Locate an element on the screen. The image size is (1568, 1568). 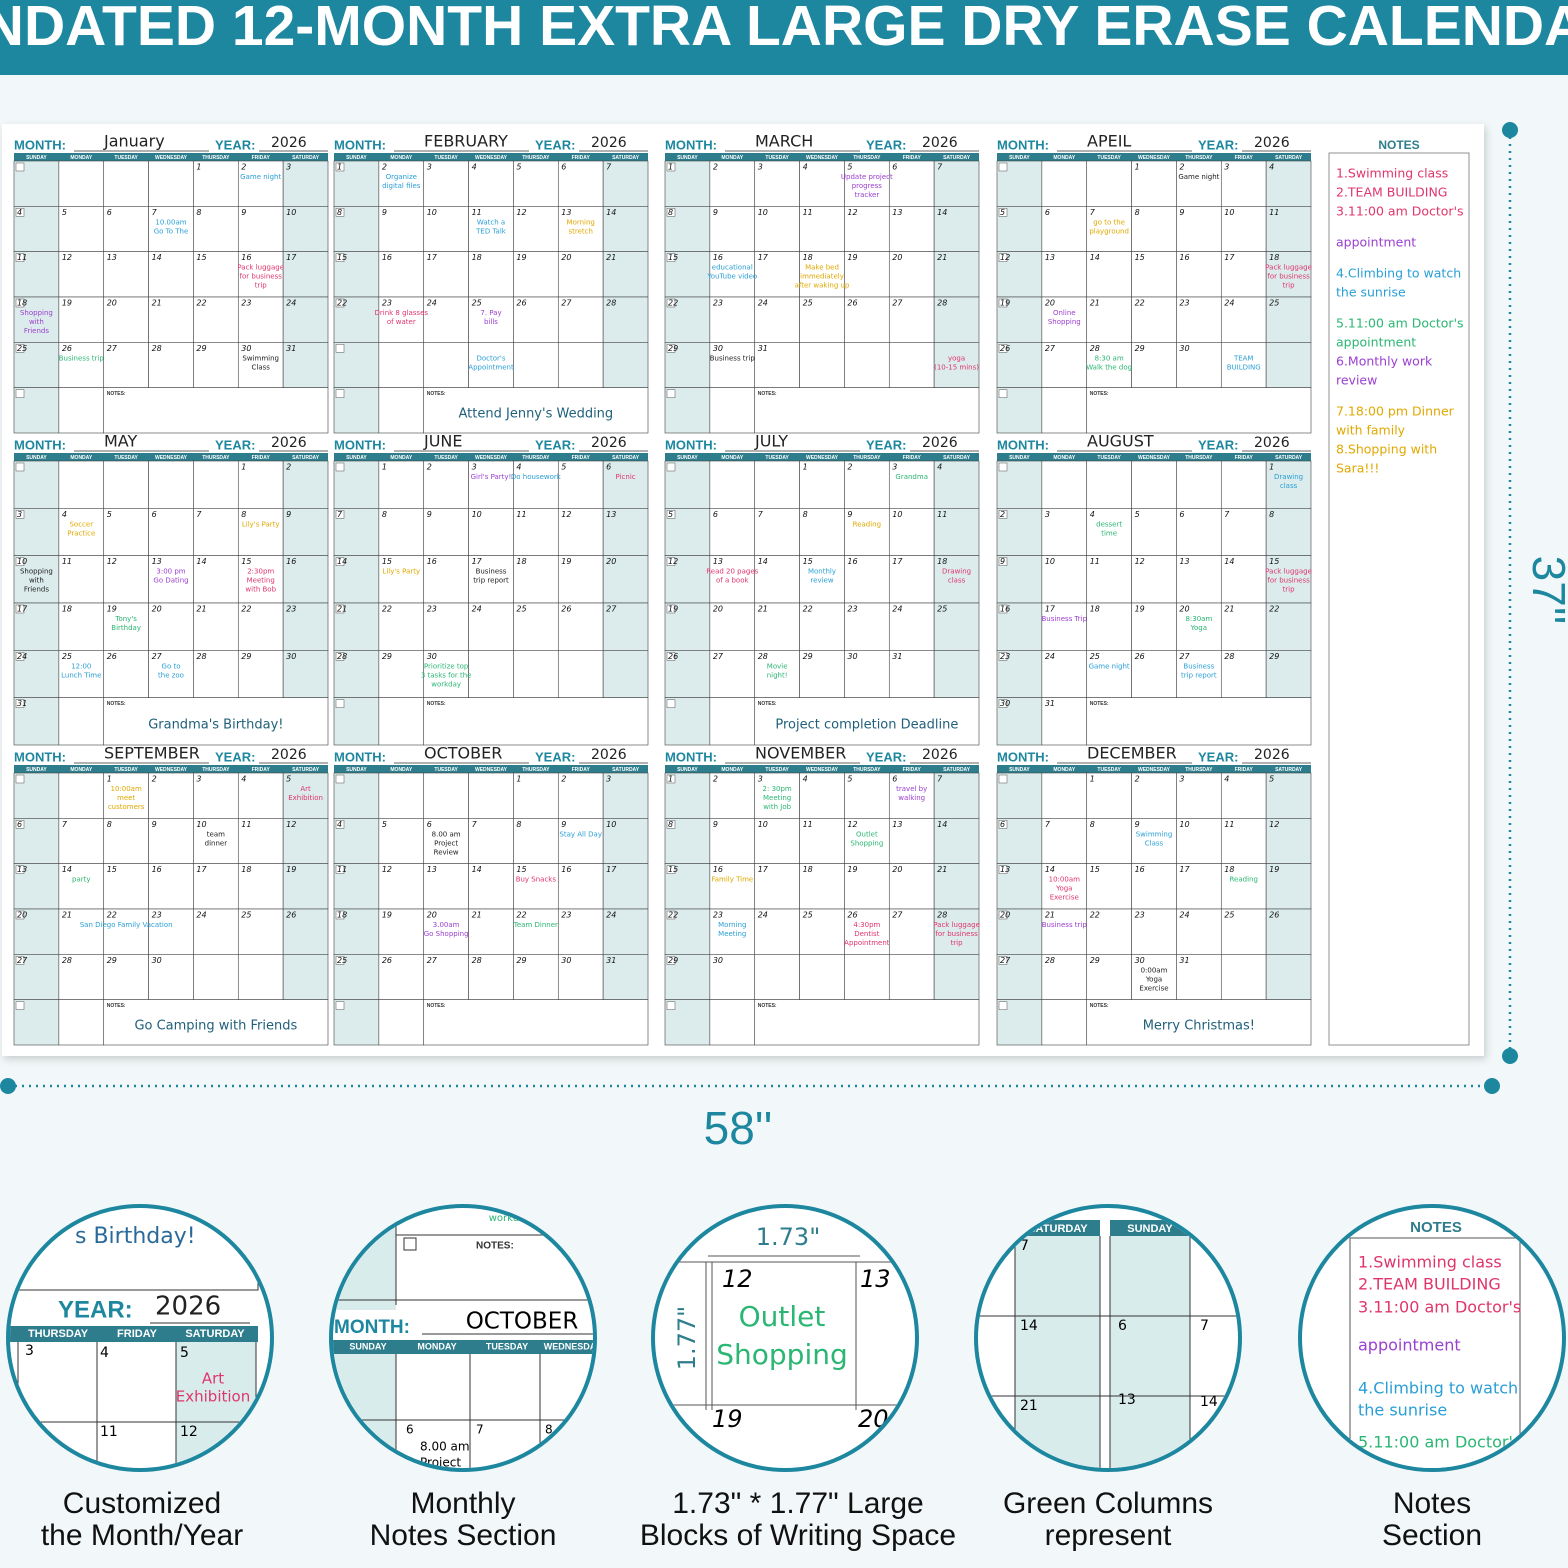
notes-label: NOTES: is located at coordinates (767, 394).